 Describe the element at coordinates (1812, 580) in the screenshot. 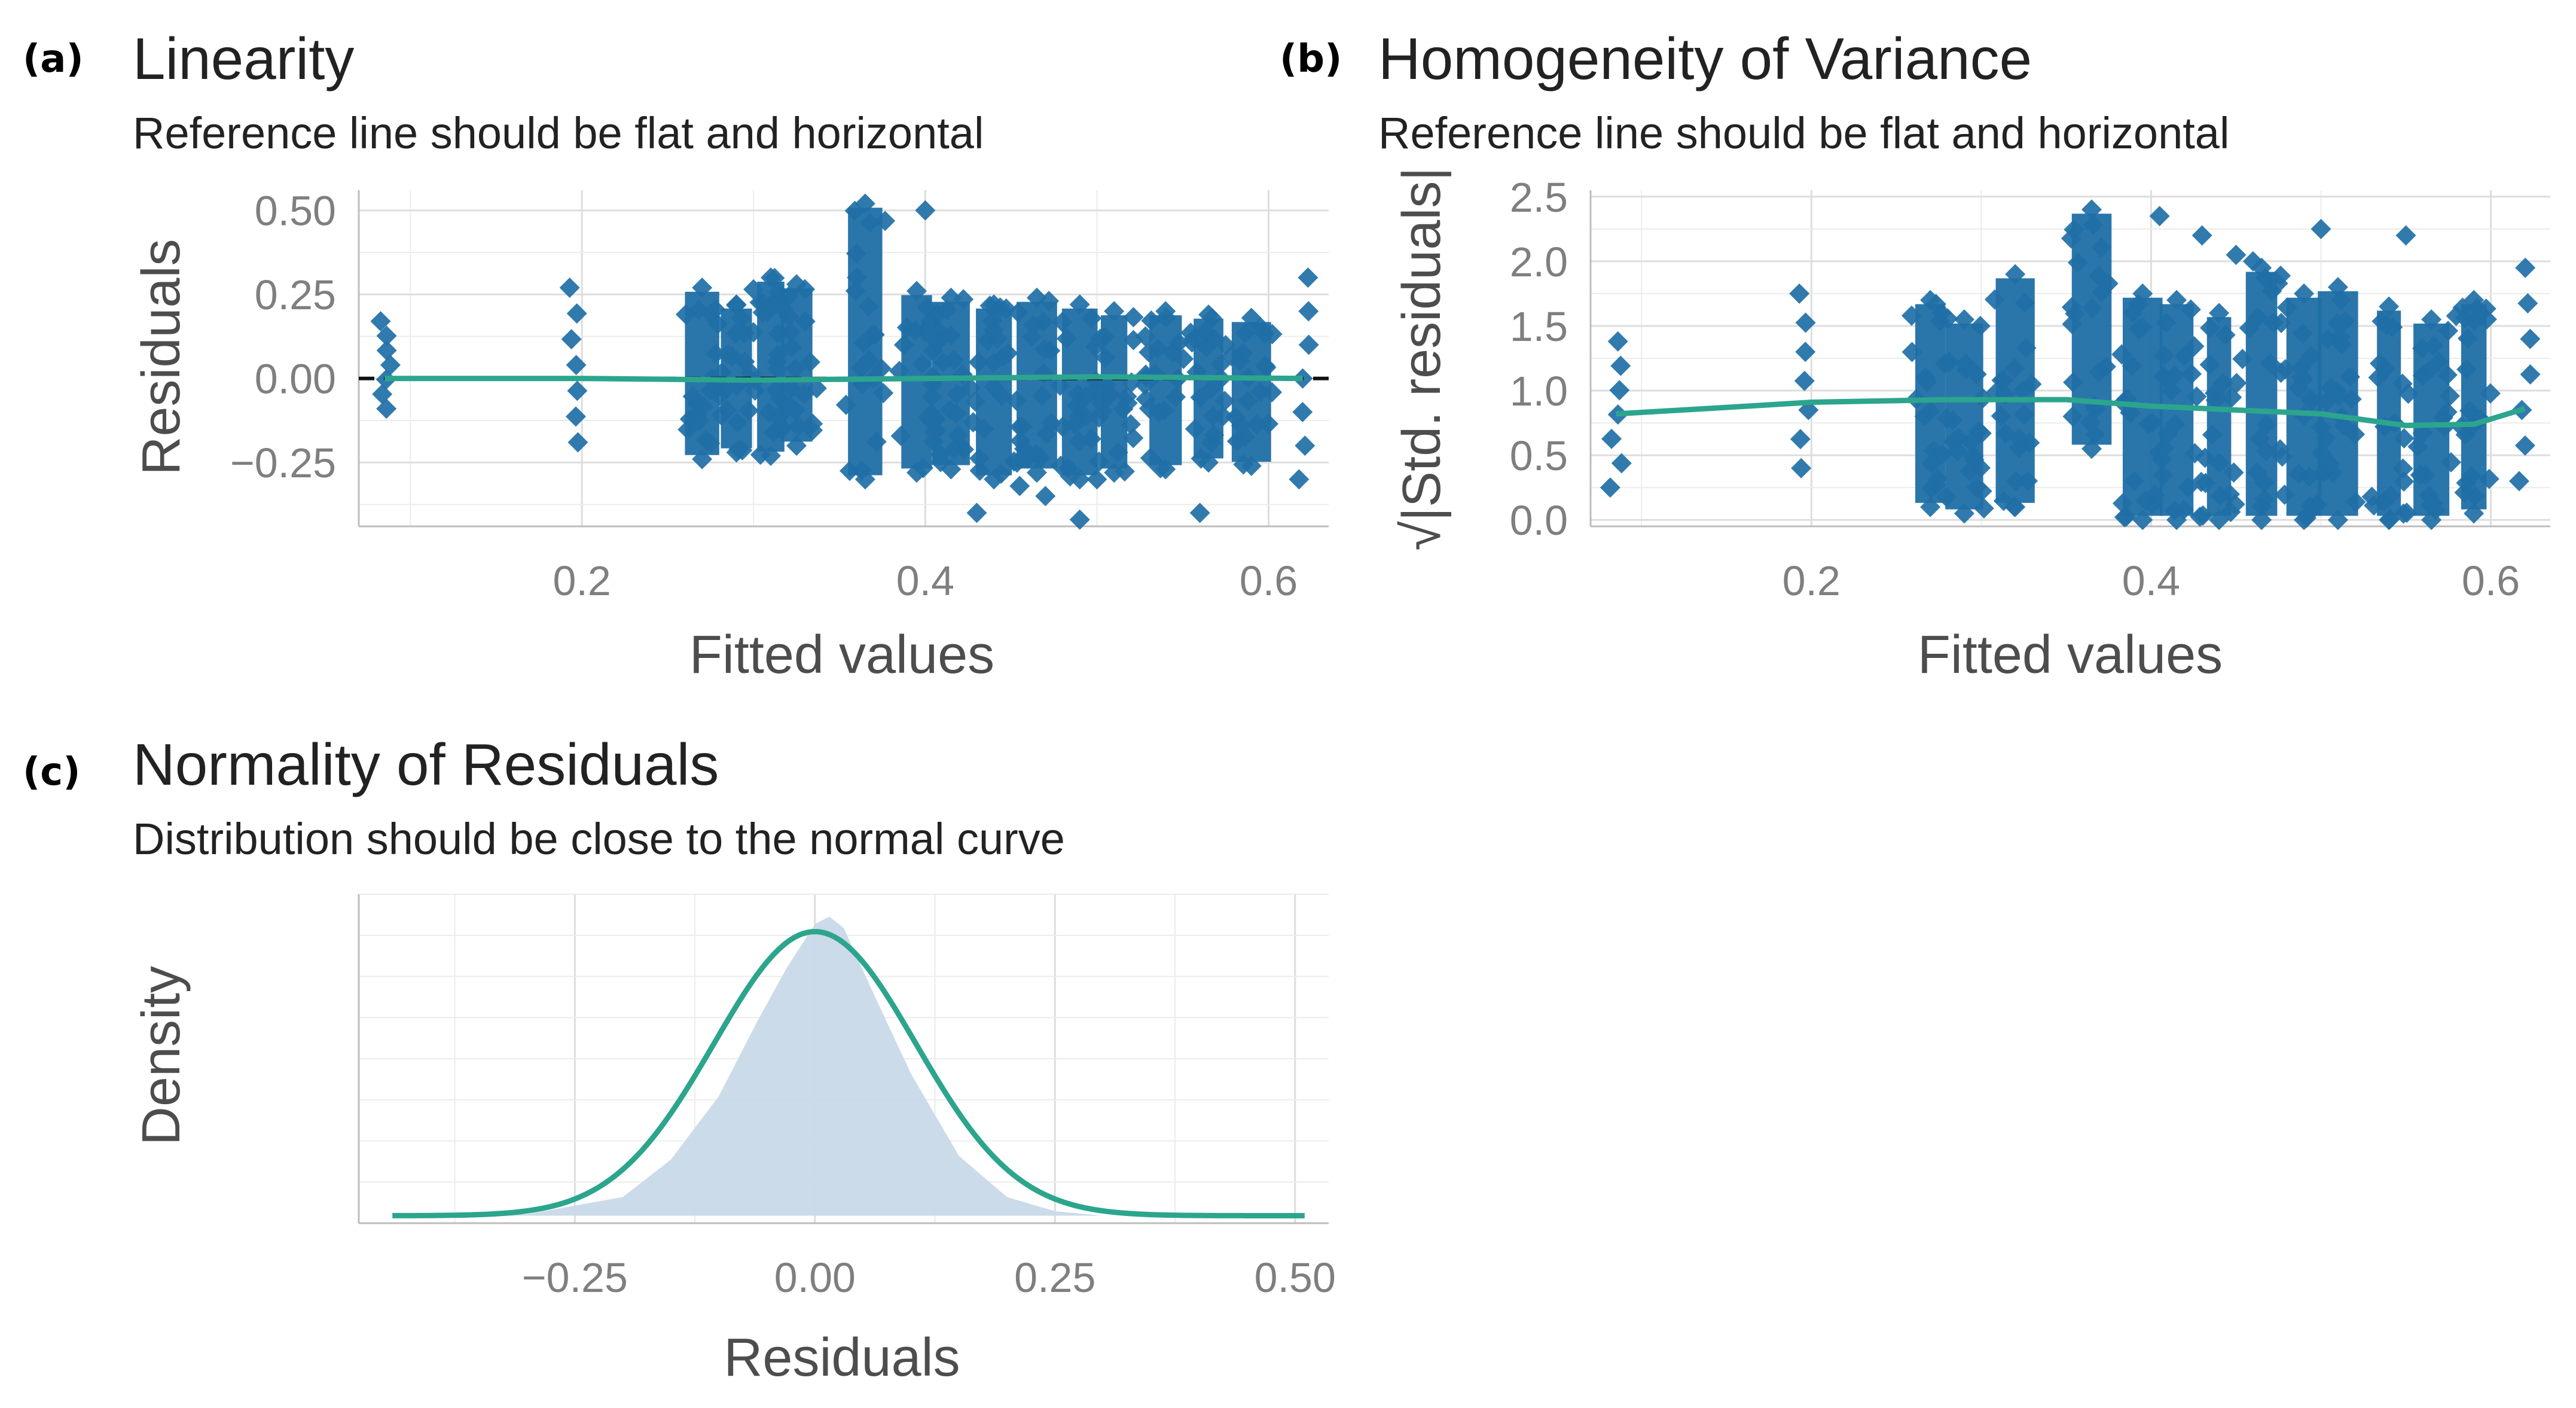

I see `x-tick-label: 0.2` at that location.